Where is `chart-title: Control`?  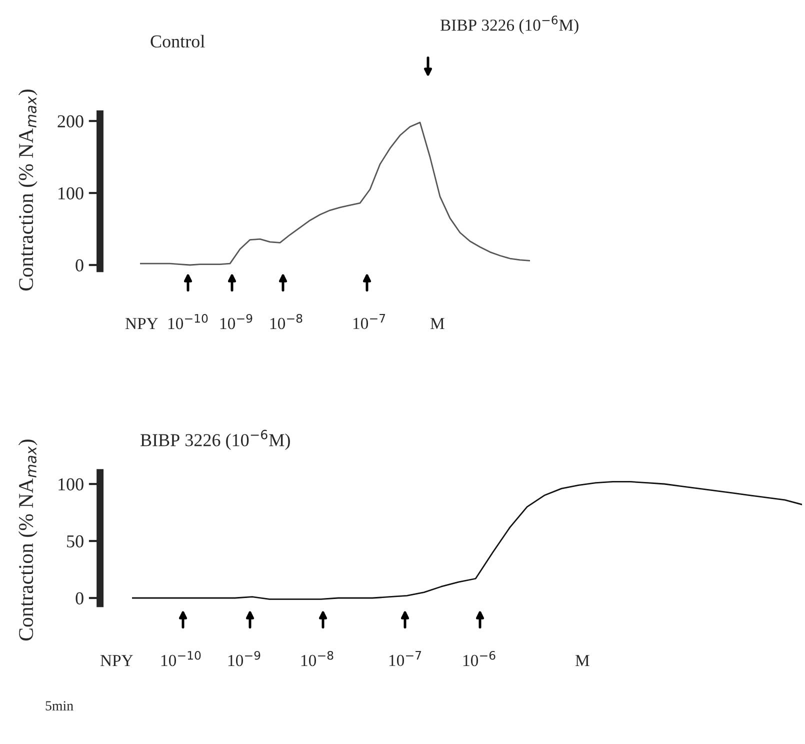 chart-title: Control is located at coordinates (177, 41).